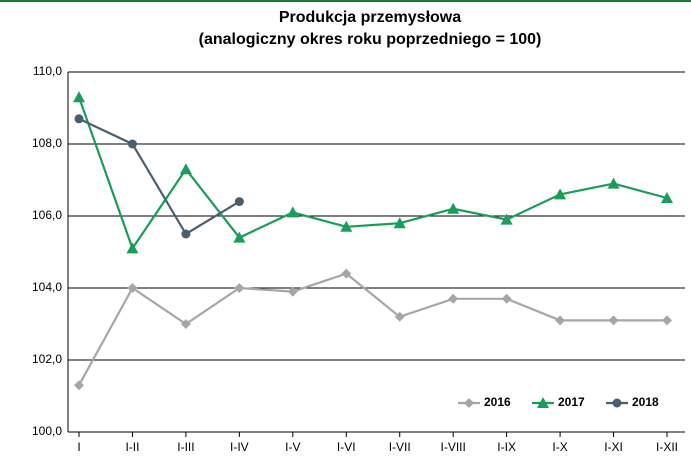 Image resolution: width=691 pixels, height=456 pixels. I want to click on x-tick-label: I-VII, so click(400, 447).